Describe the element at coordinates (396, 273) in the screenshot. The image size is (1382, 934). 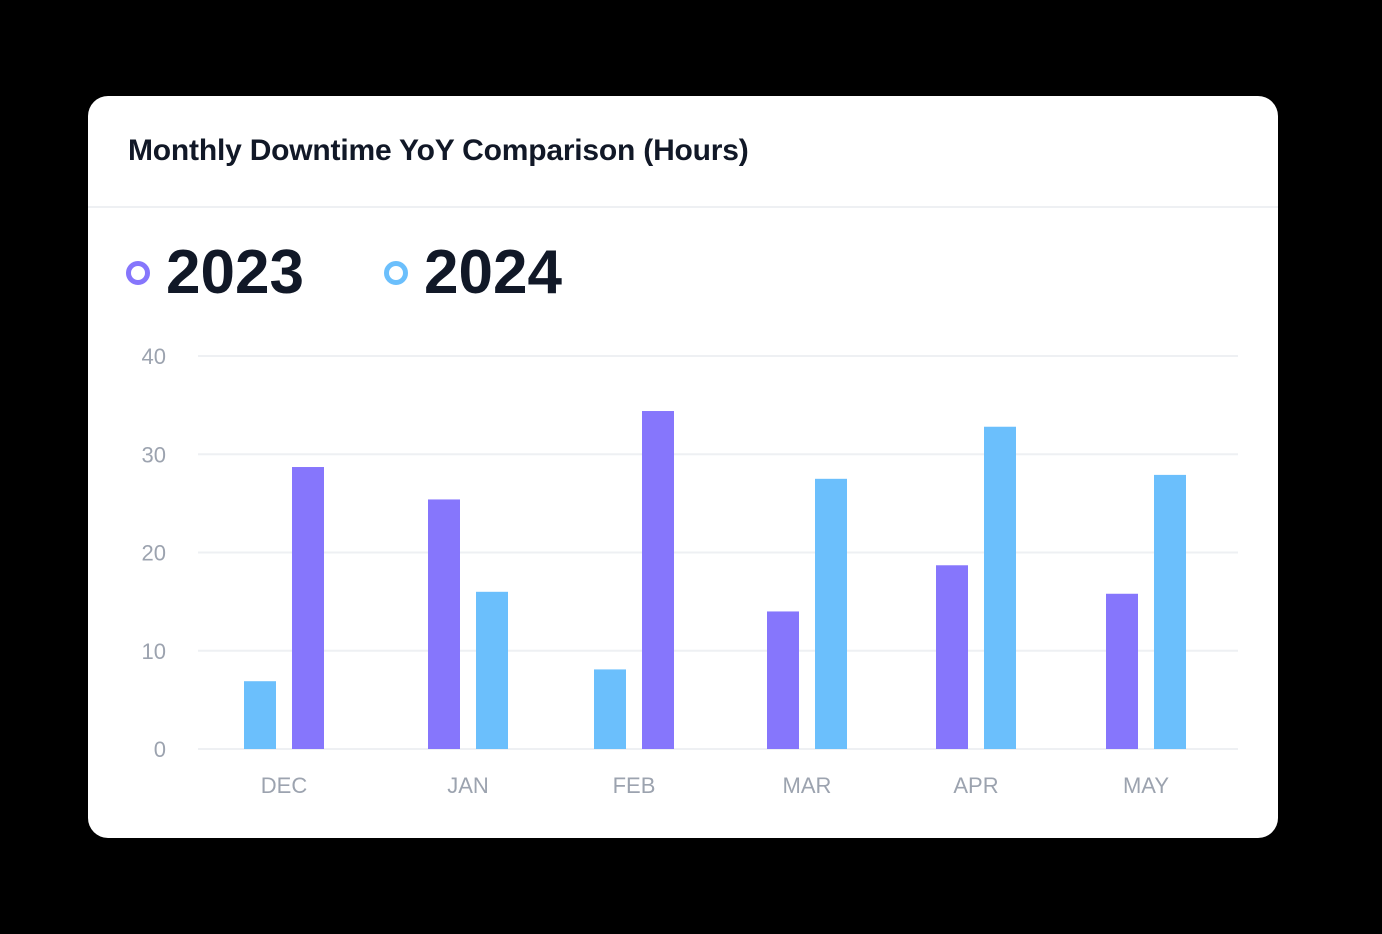
I see `legend-marker-2024` at that location.